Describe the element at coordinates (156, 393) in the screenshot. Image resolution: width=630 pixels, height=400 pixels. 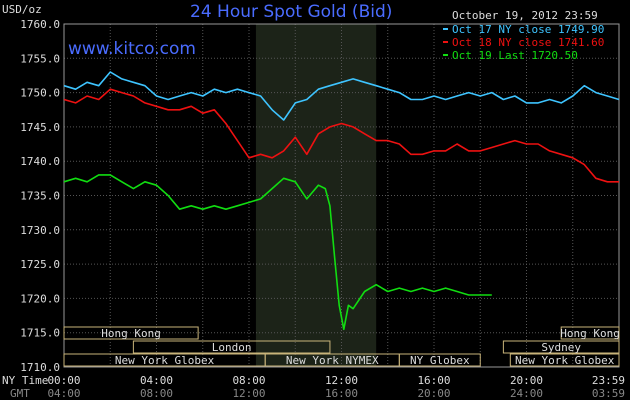
I see `x-tick-label-gmt: 08:00` at that location.